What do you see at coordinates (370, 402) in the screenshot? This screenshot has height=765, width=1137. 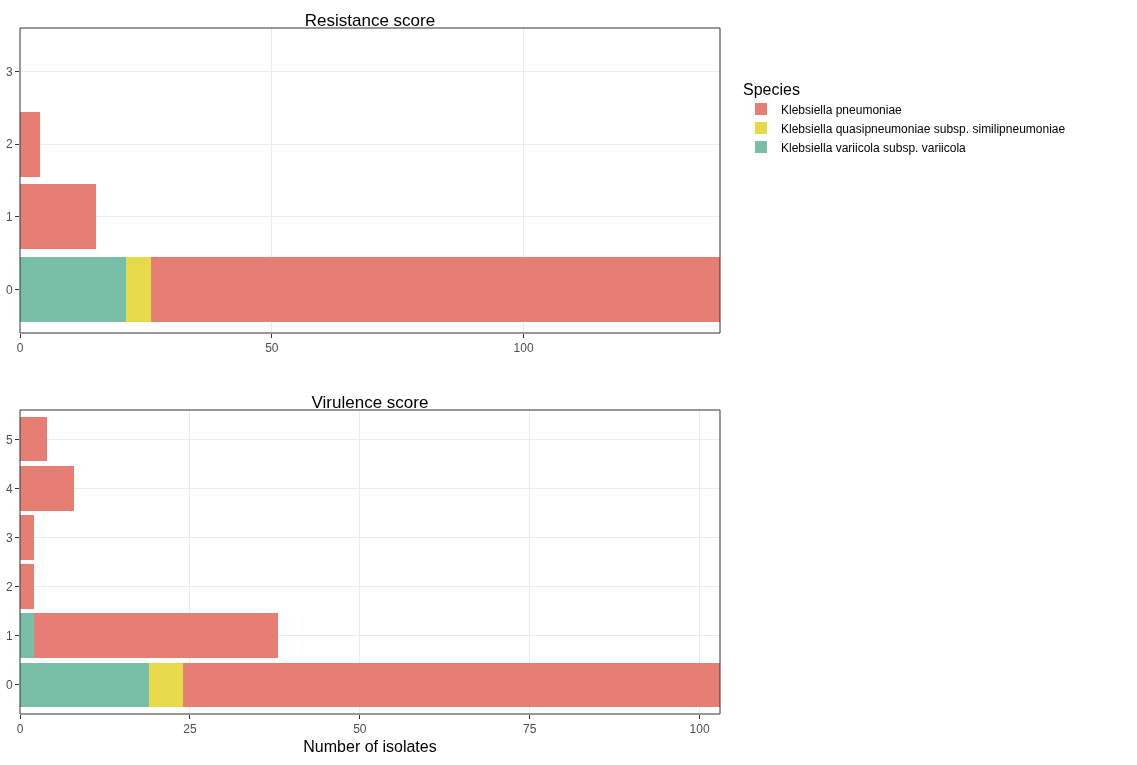 I see `chart-title: Virulence score` at bounding box center [370, 402].